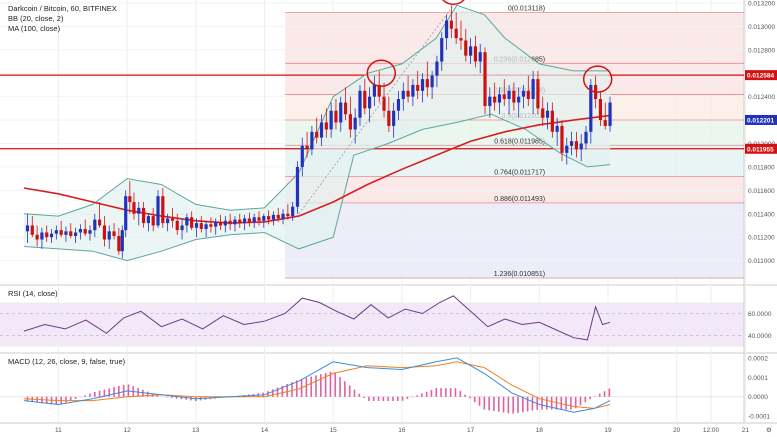  I want to click on time-tick-label: 14, so click(265, 430).